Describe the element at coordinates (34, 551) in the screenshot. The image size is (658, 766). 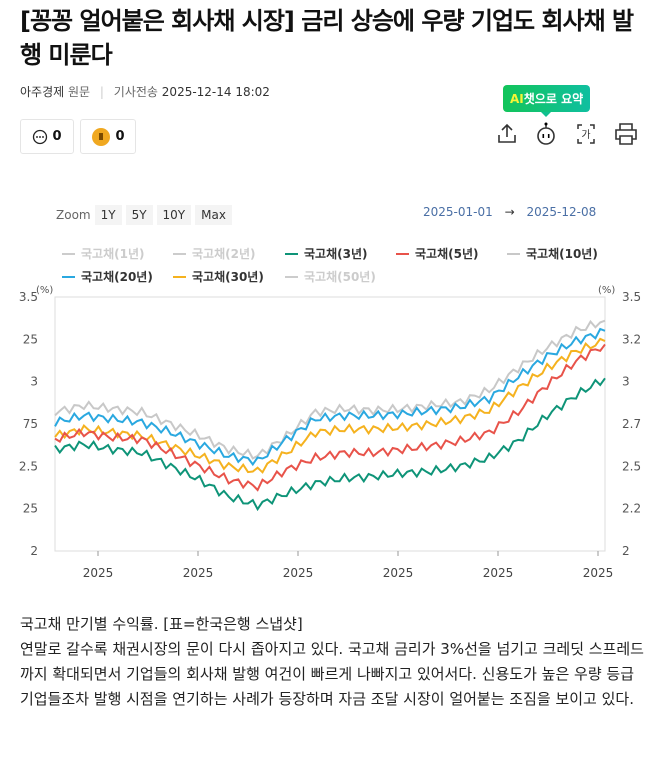
I see `y-tick-left: 2` at that location.